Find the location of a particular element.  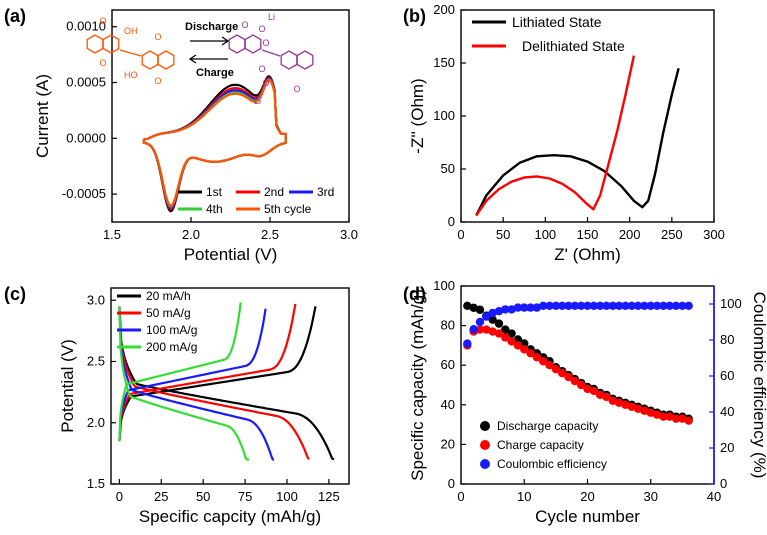

legend-label: 3rd is located at coordinates (325, 192).